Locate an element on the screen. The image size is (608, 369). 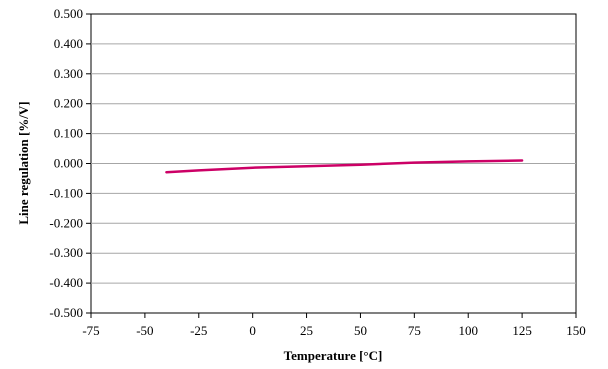
x-tick-label: 25 is located at coordinates (306, 330).